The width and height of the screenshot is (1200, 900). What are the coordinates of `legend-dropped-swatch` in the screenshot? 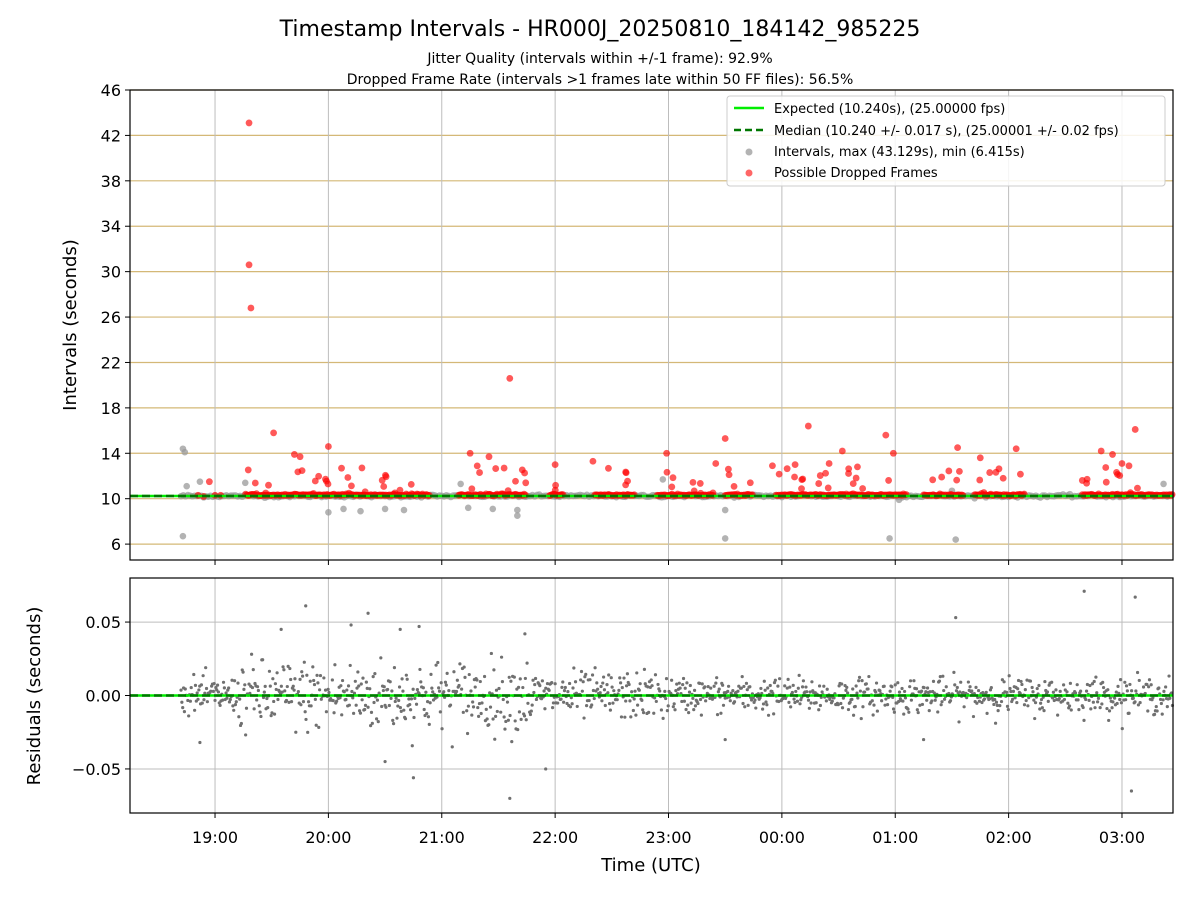 It's located at (749, 173).